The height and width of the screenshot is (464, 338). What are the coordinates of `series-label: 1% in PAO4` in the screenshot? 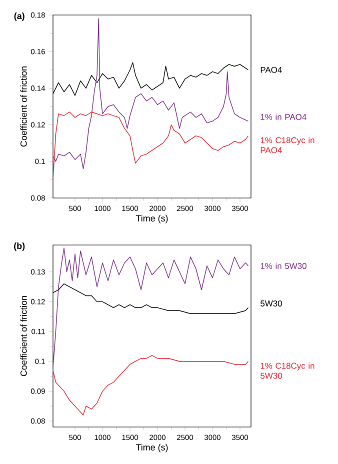 It's located at (283, 117).